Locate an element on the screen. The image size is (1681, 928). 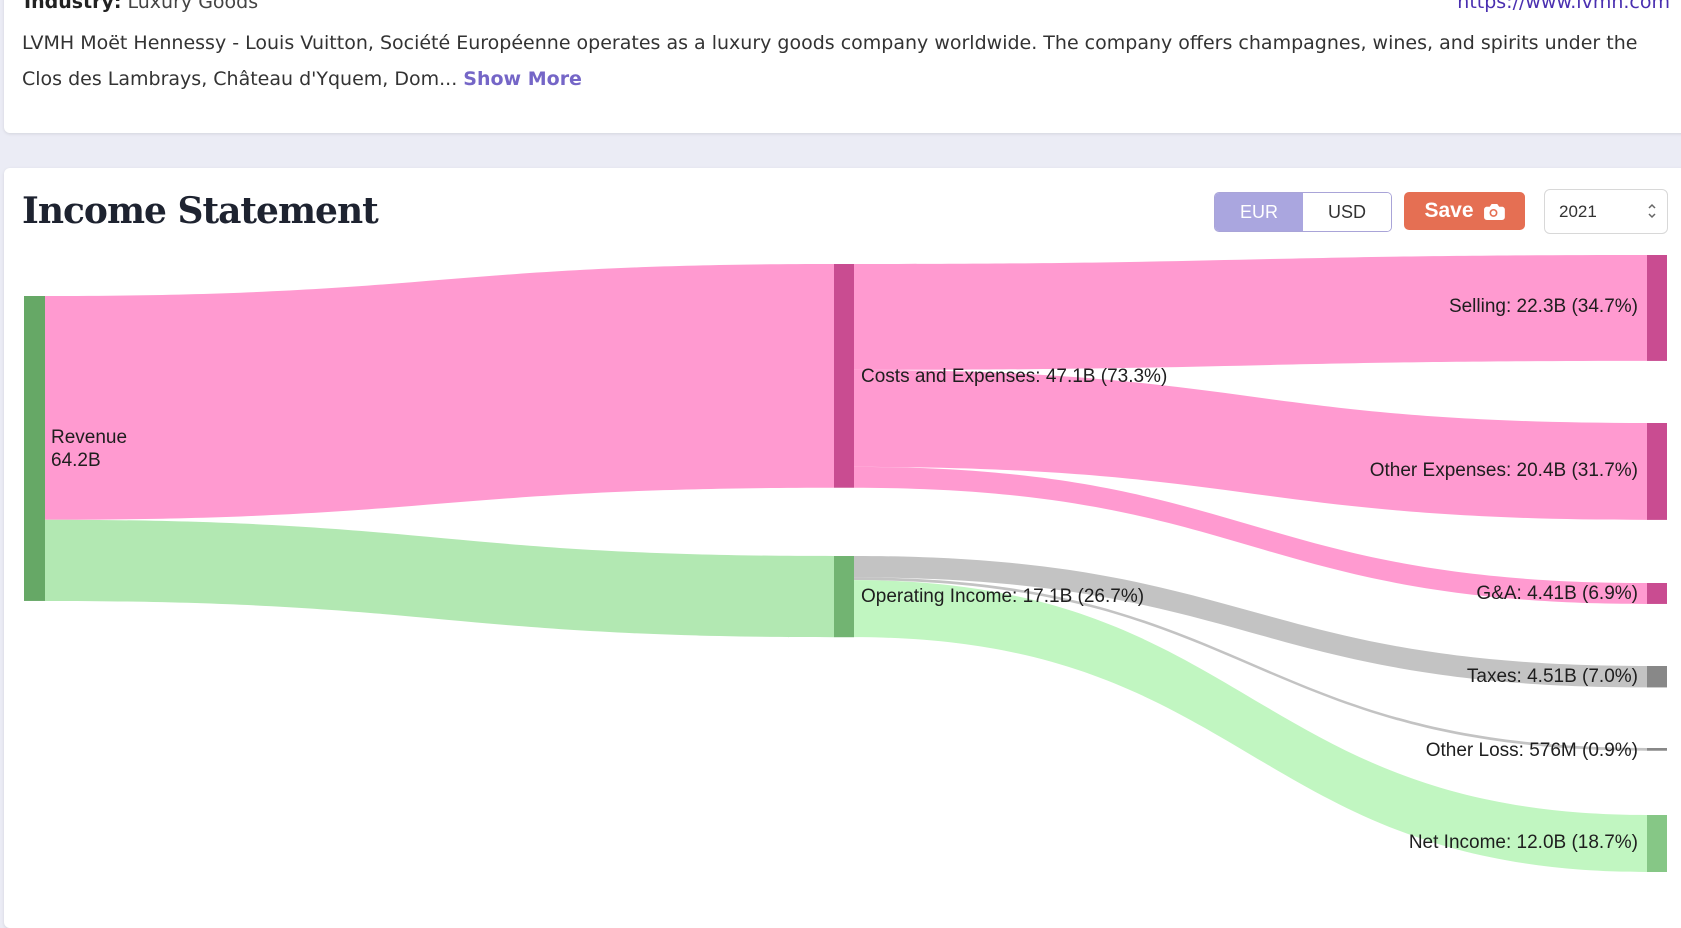
save-button-label: Save is located at coordinates (1449, 210).